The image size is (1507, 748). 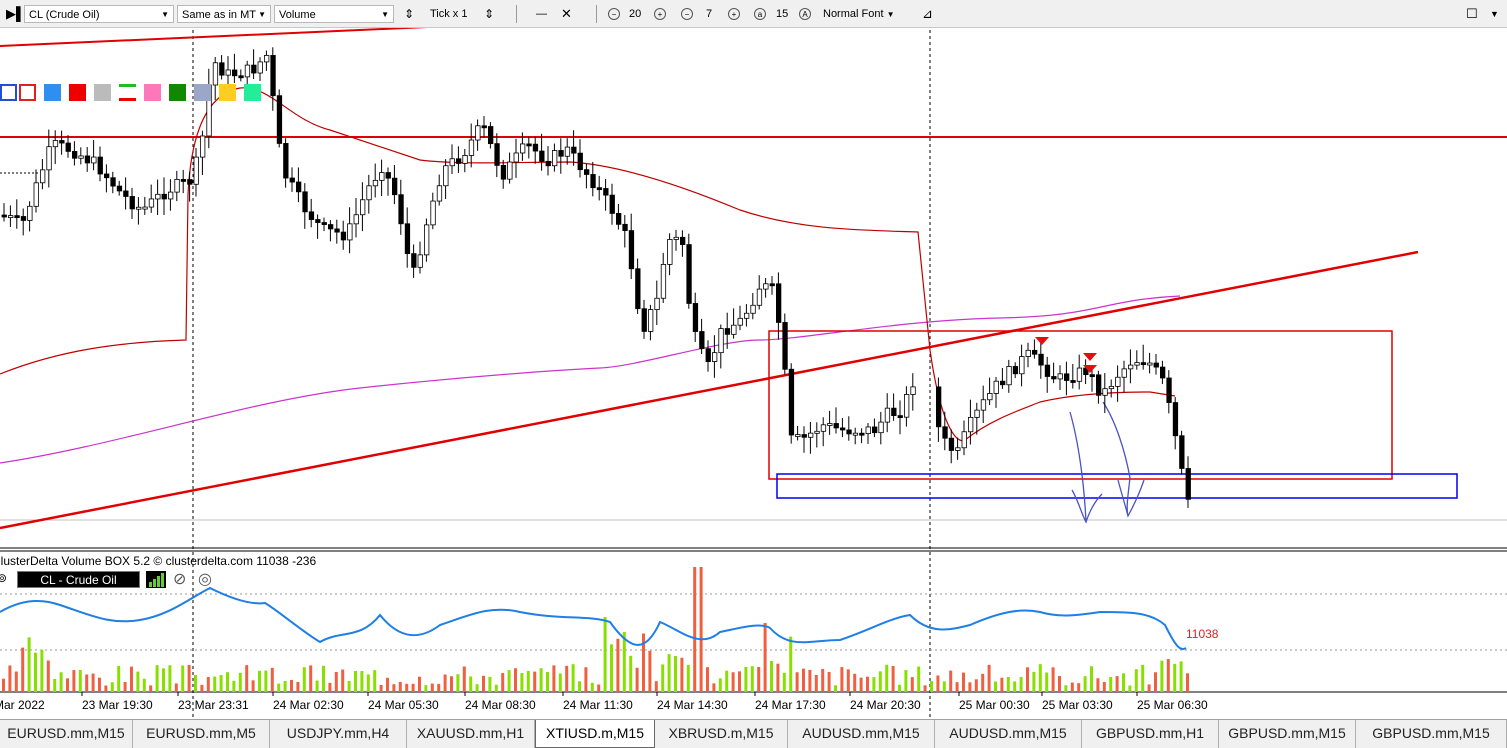 What do you see at coordinates (338, 734) in the screenshot?
I see `chart-tab: USDJPY.mm,H4` at bounding box center [338, 734].